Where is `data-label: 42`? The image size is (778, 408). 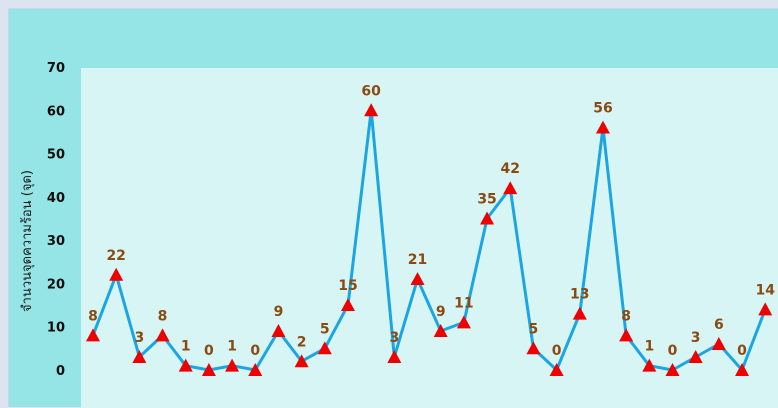 data-label: 42 is located at coordinates (509, 169).